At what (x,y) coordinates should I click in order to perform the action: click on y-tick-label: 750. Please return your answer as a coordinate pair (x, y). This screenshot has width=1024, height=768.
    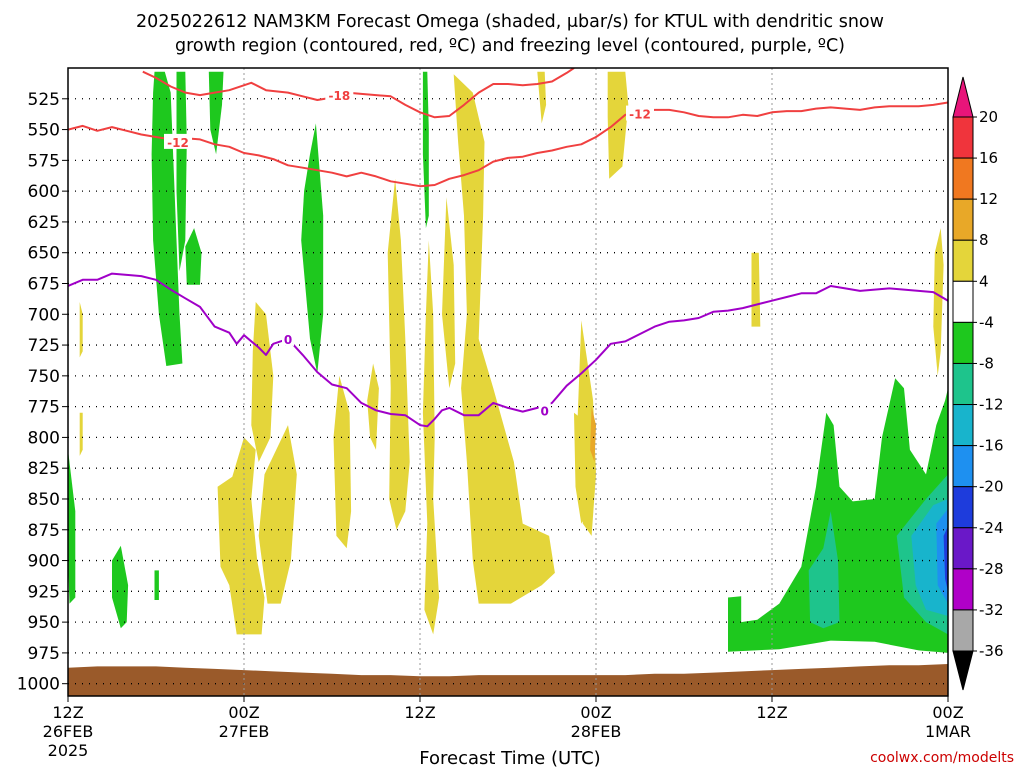
    Looking at the image, I should click on (44, 377).